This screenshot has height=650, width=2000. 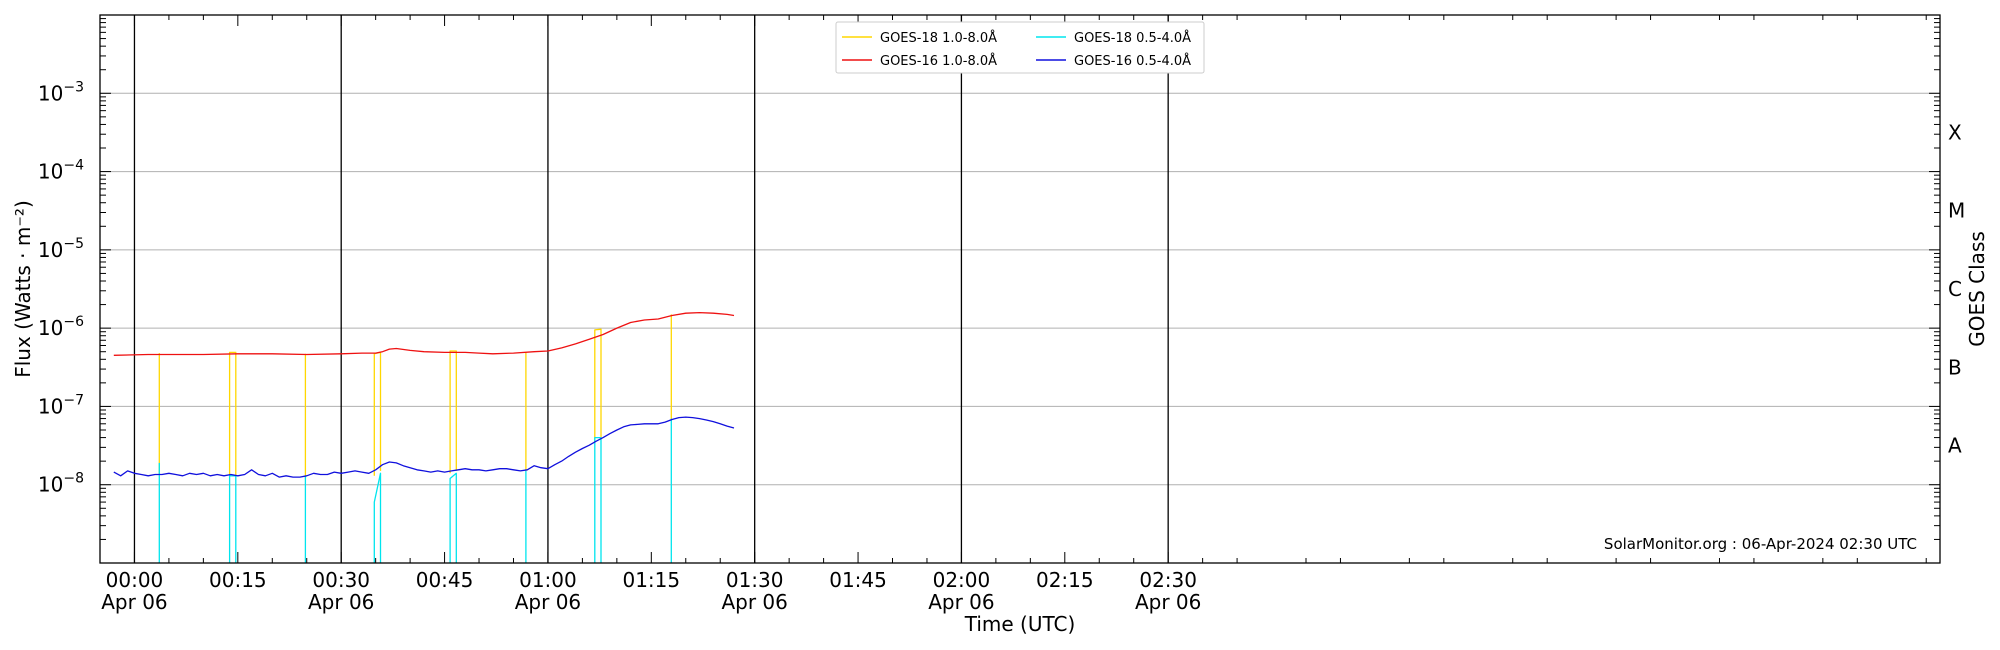 What do you see at coordinates (135, 580) in the screenshot?
I see `x-tick-time-label: 00:00` at bounding box center [135, 580].